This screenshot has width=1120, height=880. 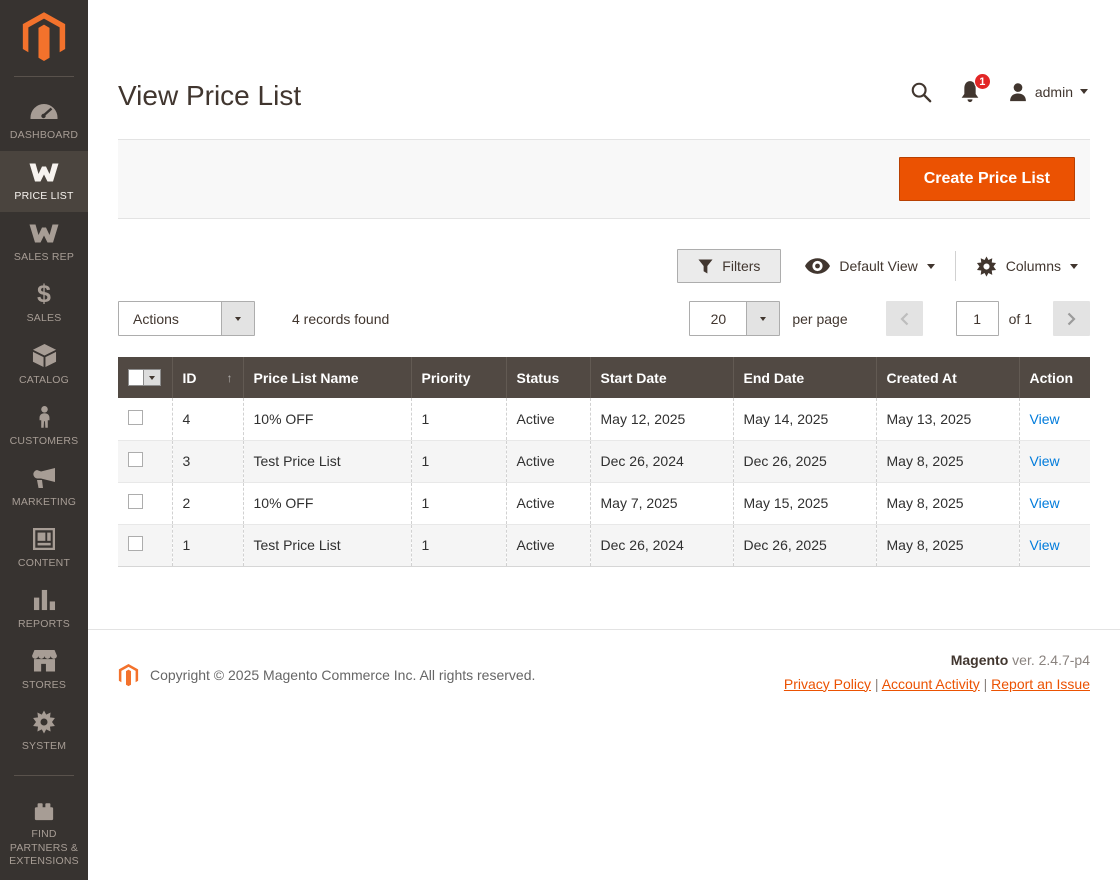 I want to click on actions-select: Actions, so click(x=186, y=318).